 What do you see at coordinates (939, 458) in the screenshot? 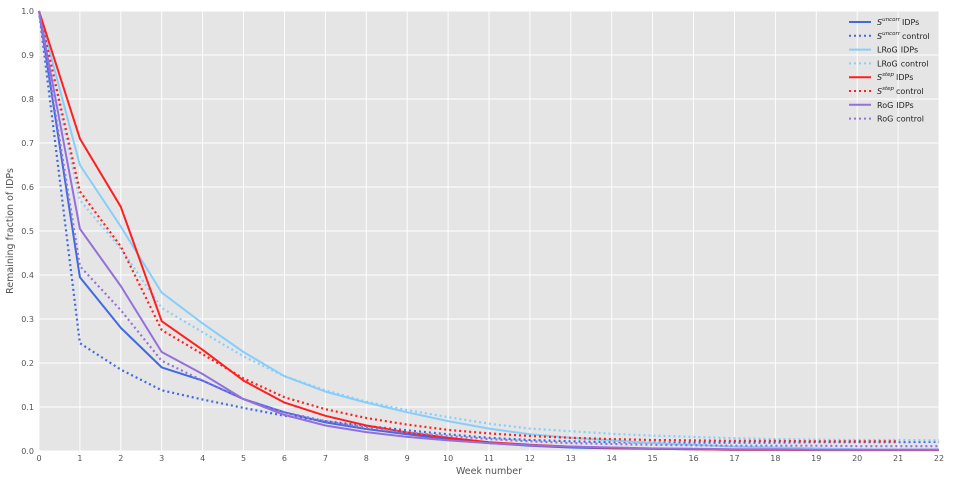
I see `x-tick-label: 22` at bounding box center [939, 458].